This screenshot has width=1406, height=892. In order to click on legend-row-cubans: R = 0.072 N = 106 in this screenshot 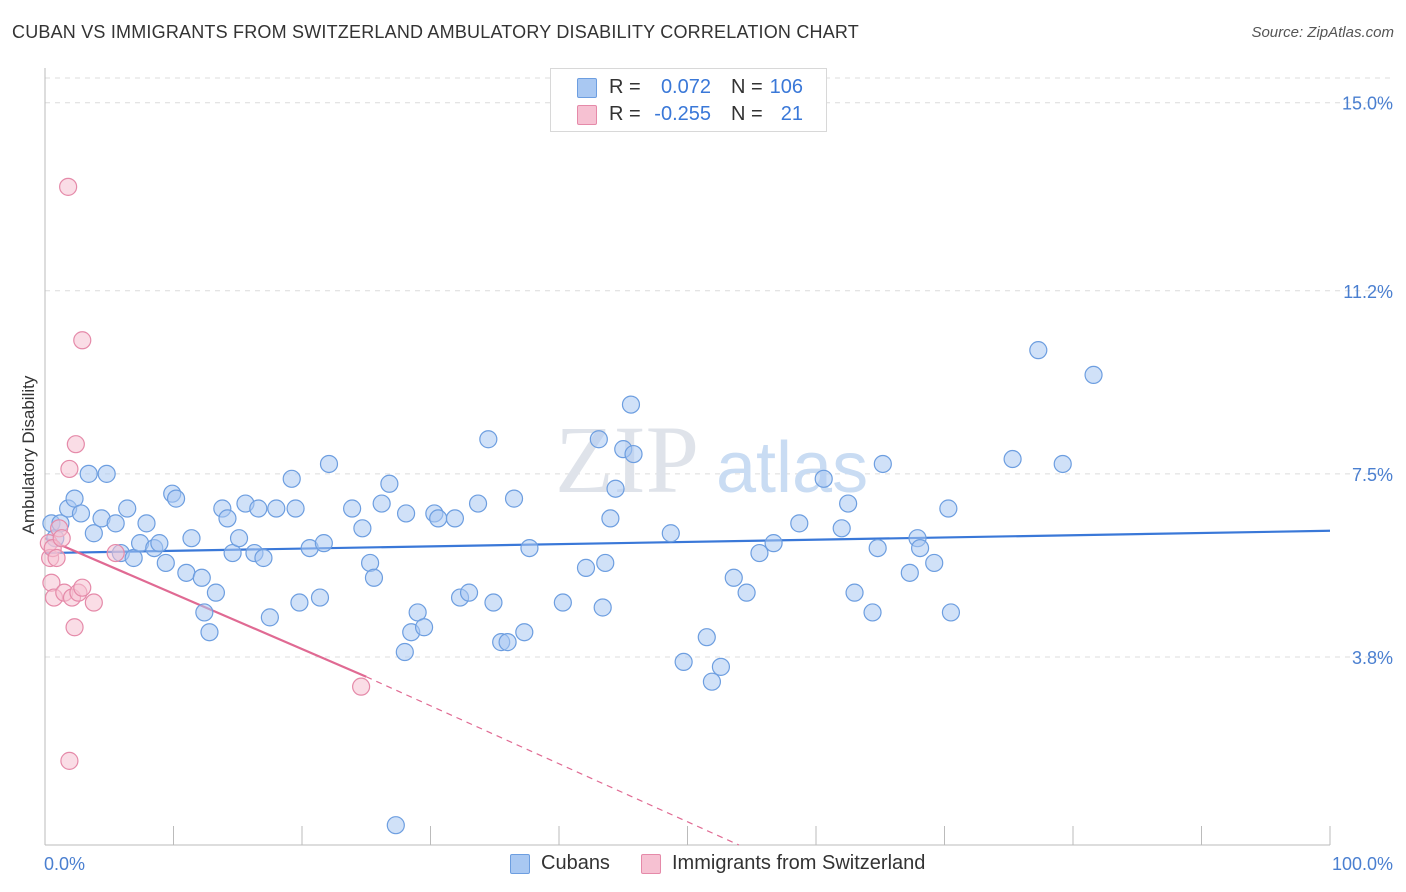, I will do `click(688, 88)`.